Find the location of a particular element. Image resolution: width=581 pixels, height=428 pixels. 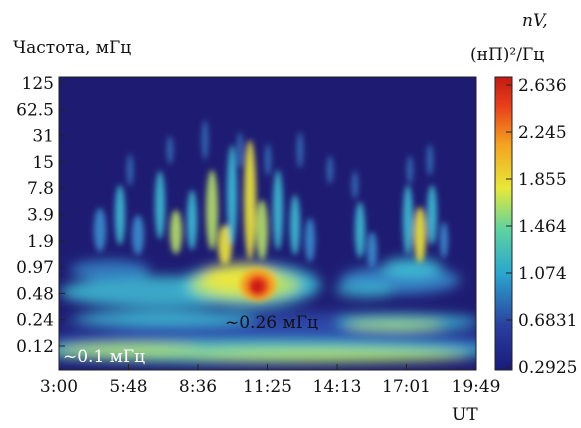

x-axis: 3:00 5:48 8:36 11:25 14:13 17:01 19:49 is located at coordinates (270, 380).